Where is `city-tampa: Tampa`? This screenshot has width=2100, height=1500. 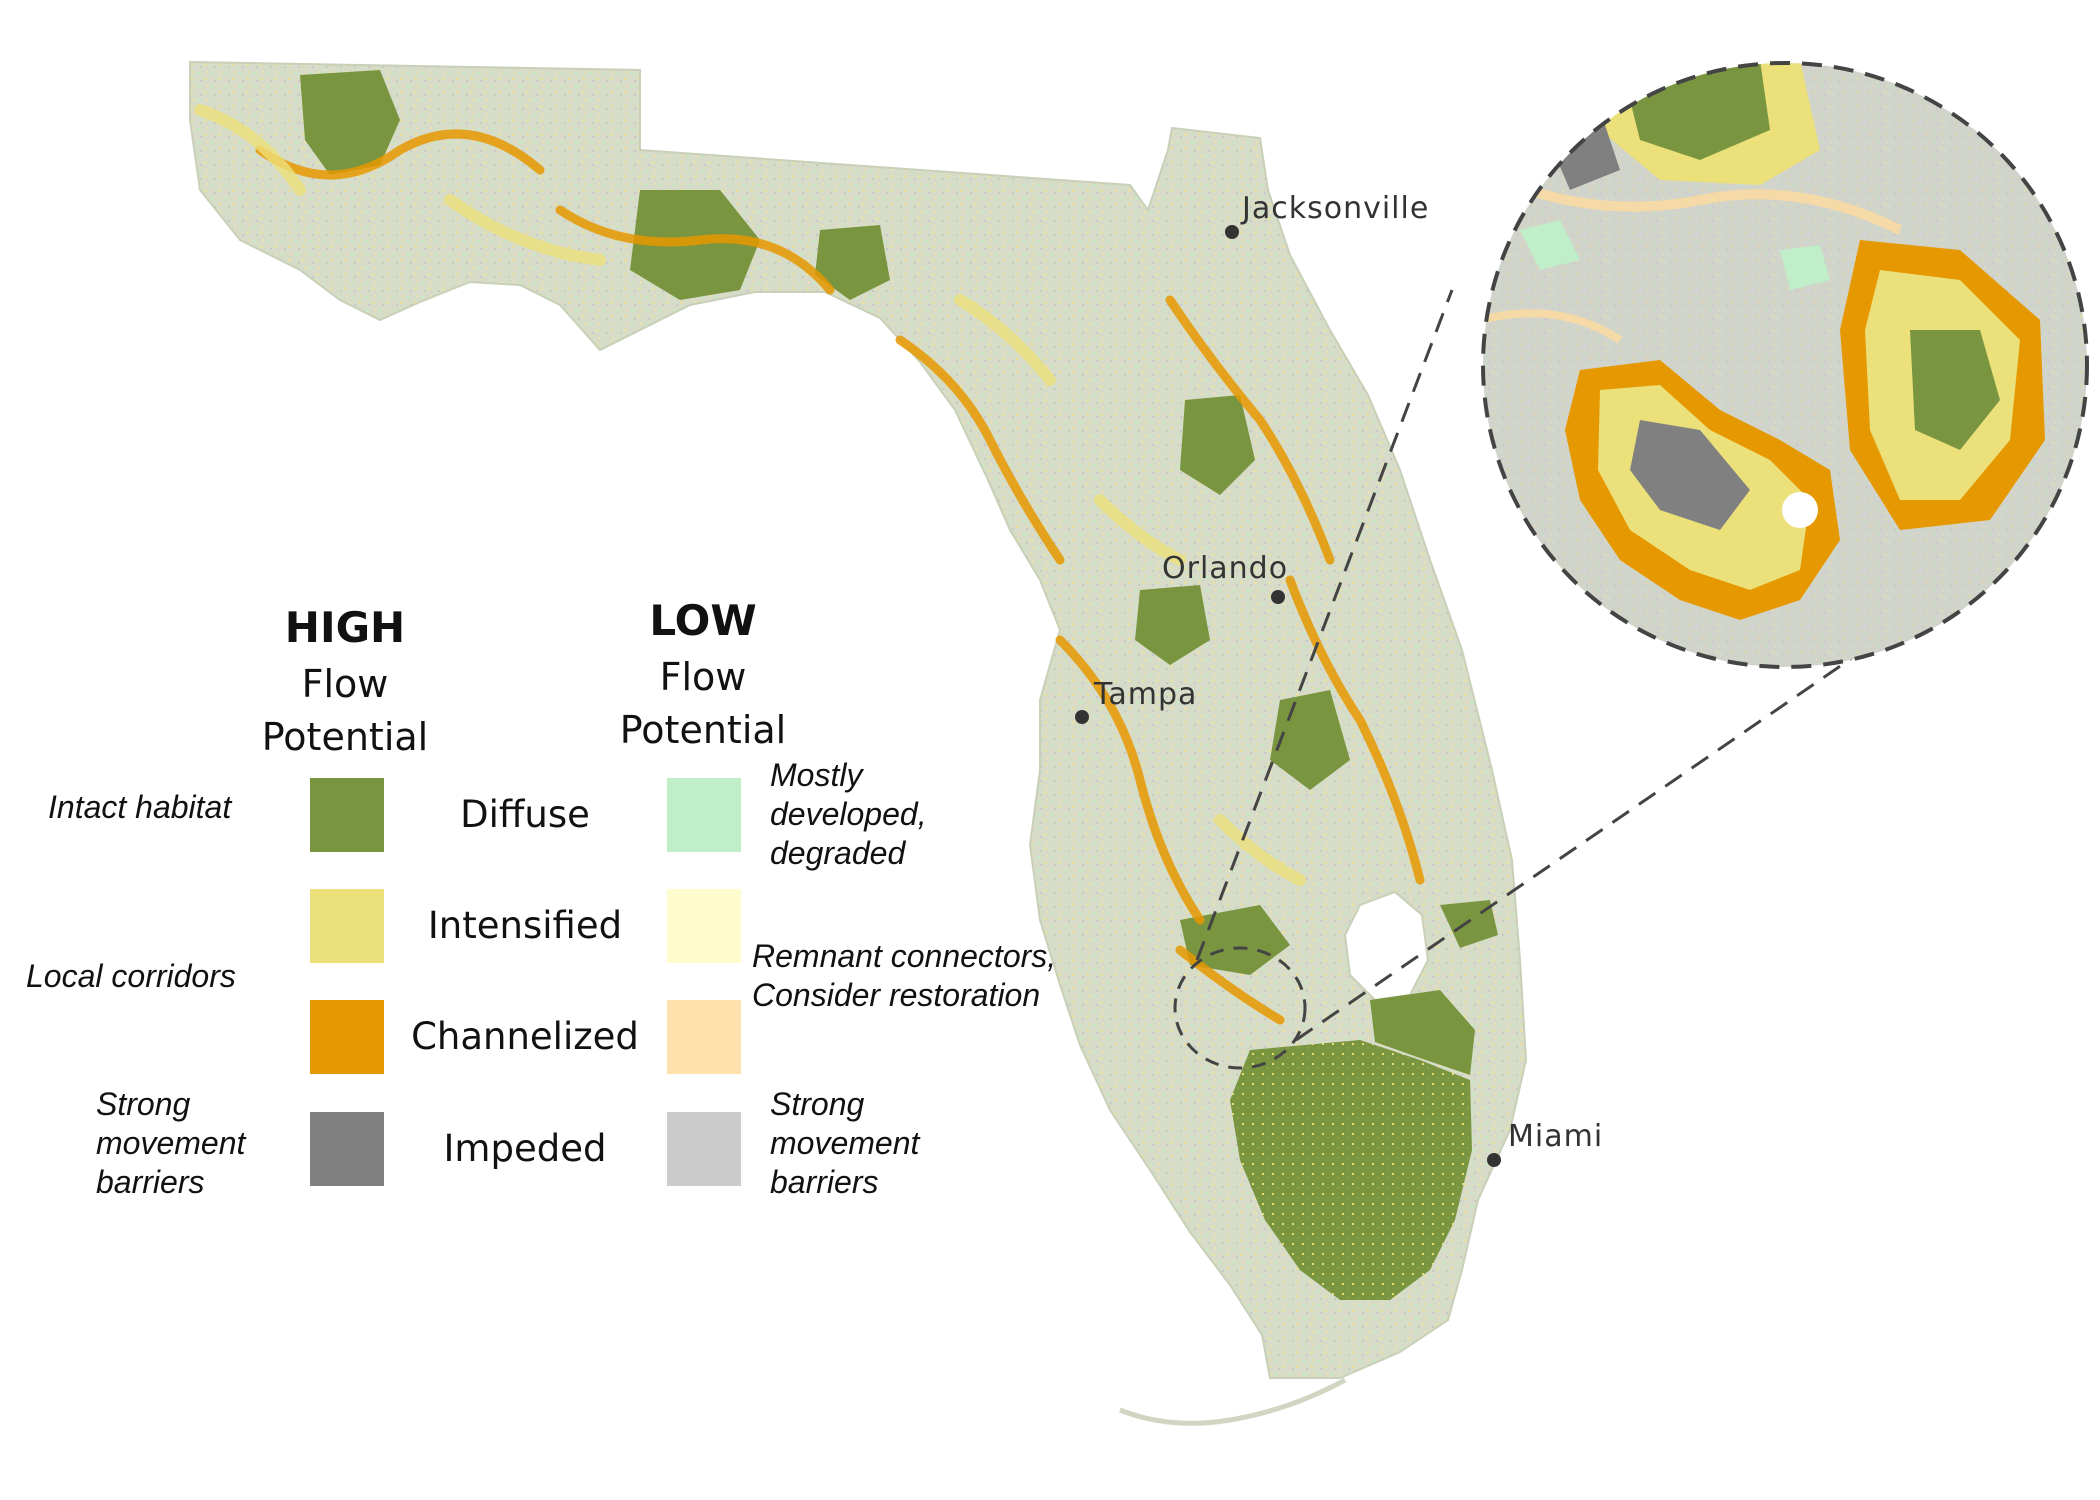 city-tampa: Tampa is located at coordinates (1136, 700).